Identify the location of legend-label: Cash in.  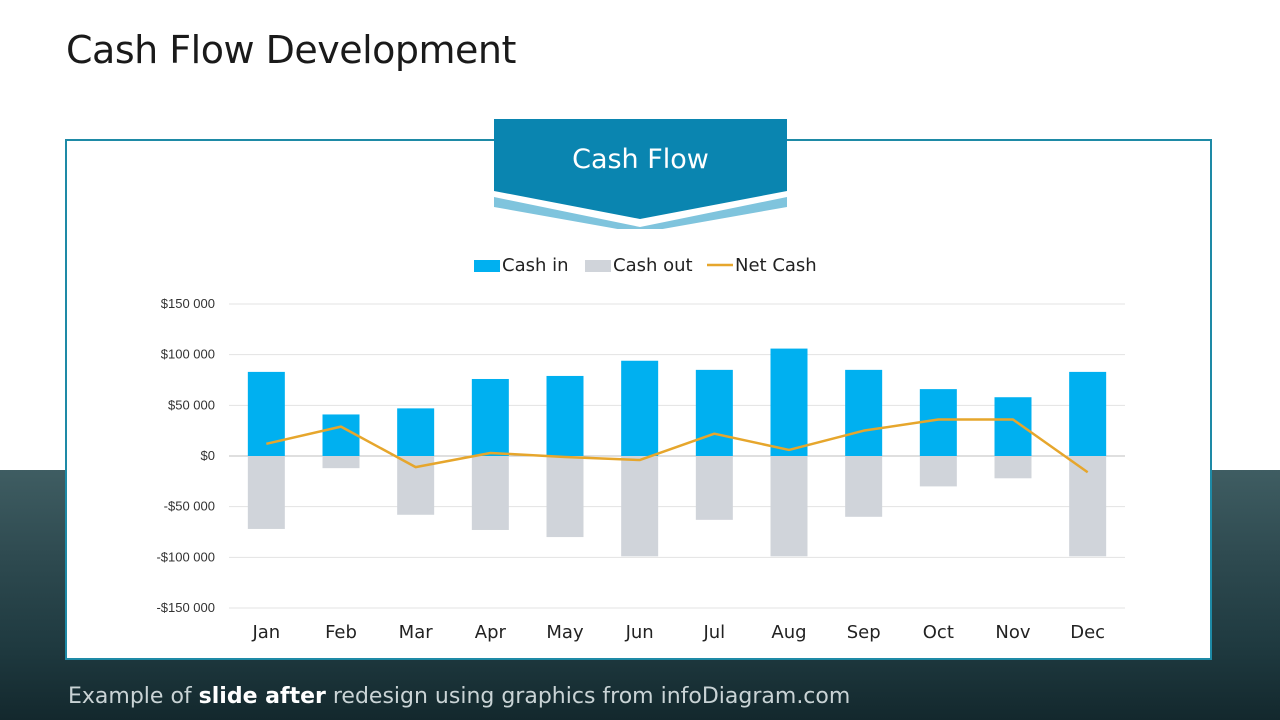
(535, 265).